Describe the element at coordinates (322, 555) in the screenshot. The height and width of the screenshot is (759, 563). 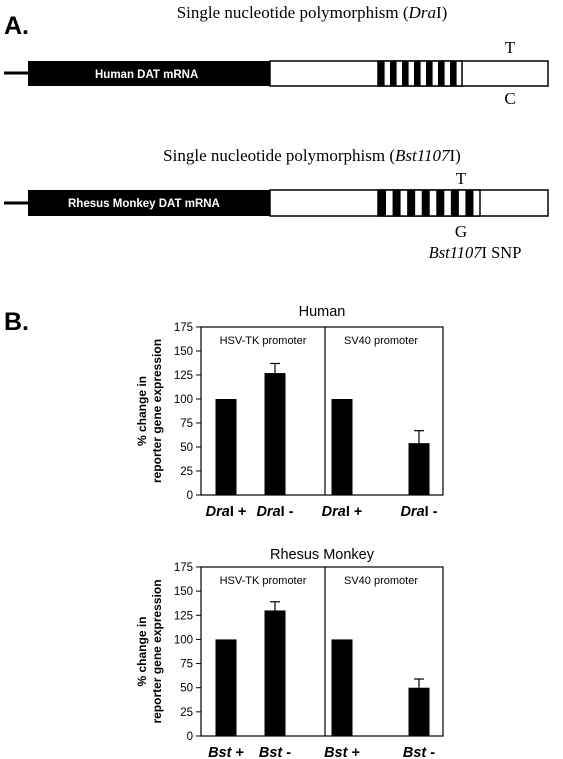
I see `chart-title: Rhesus Monkey` at that location.